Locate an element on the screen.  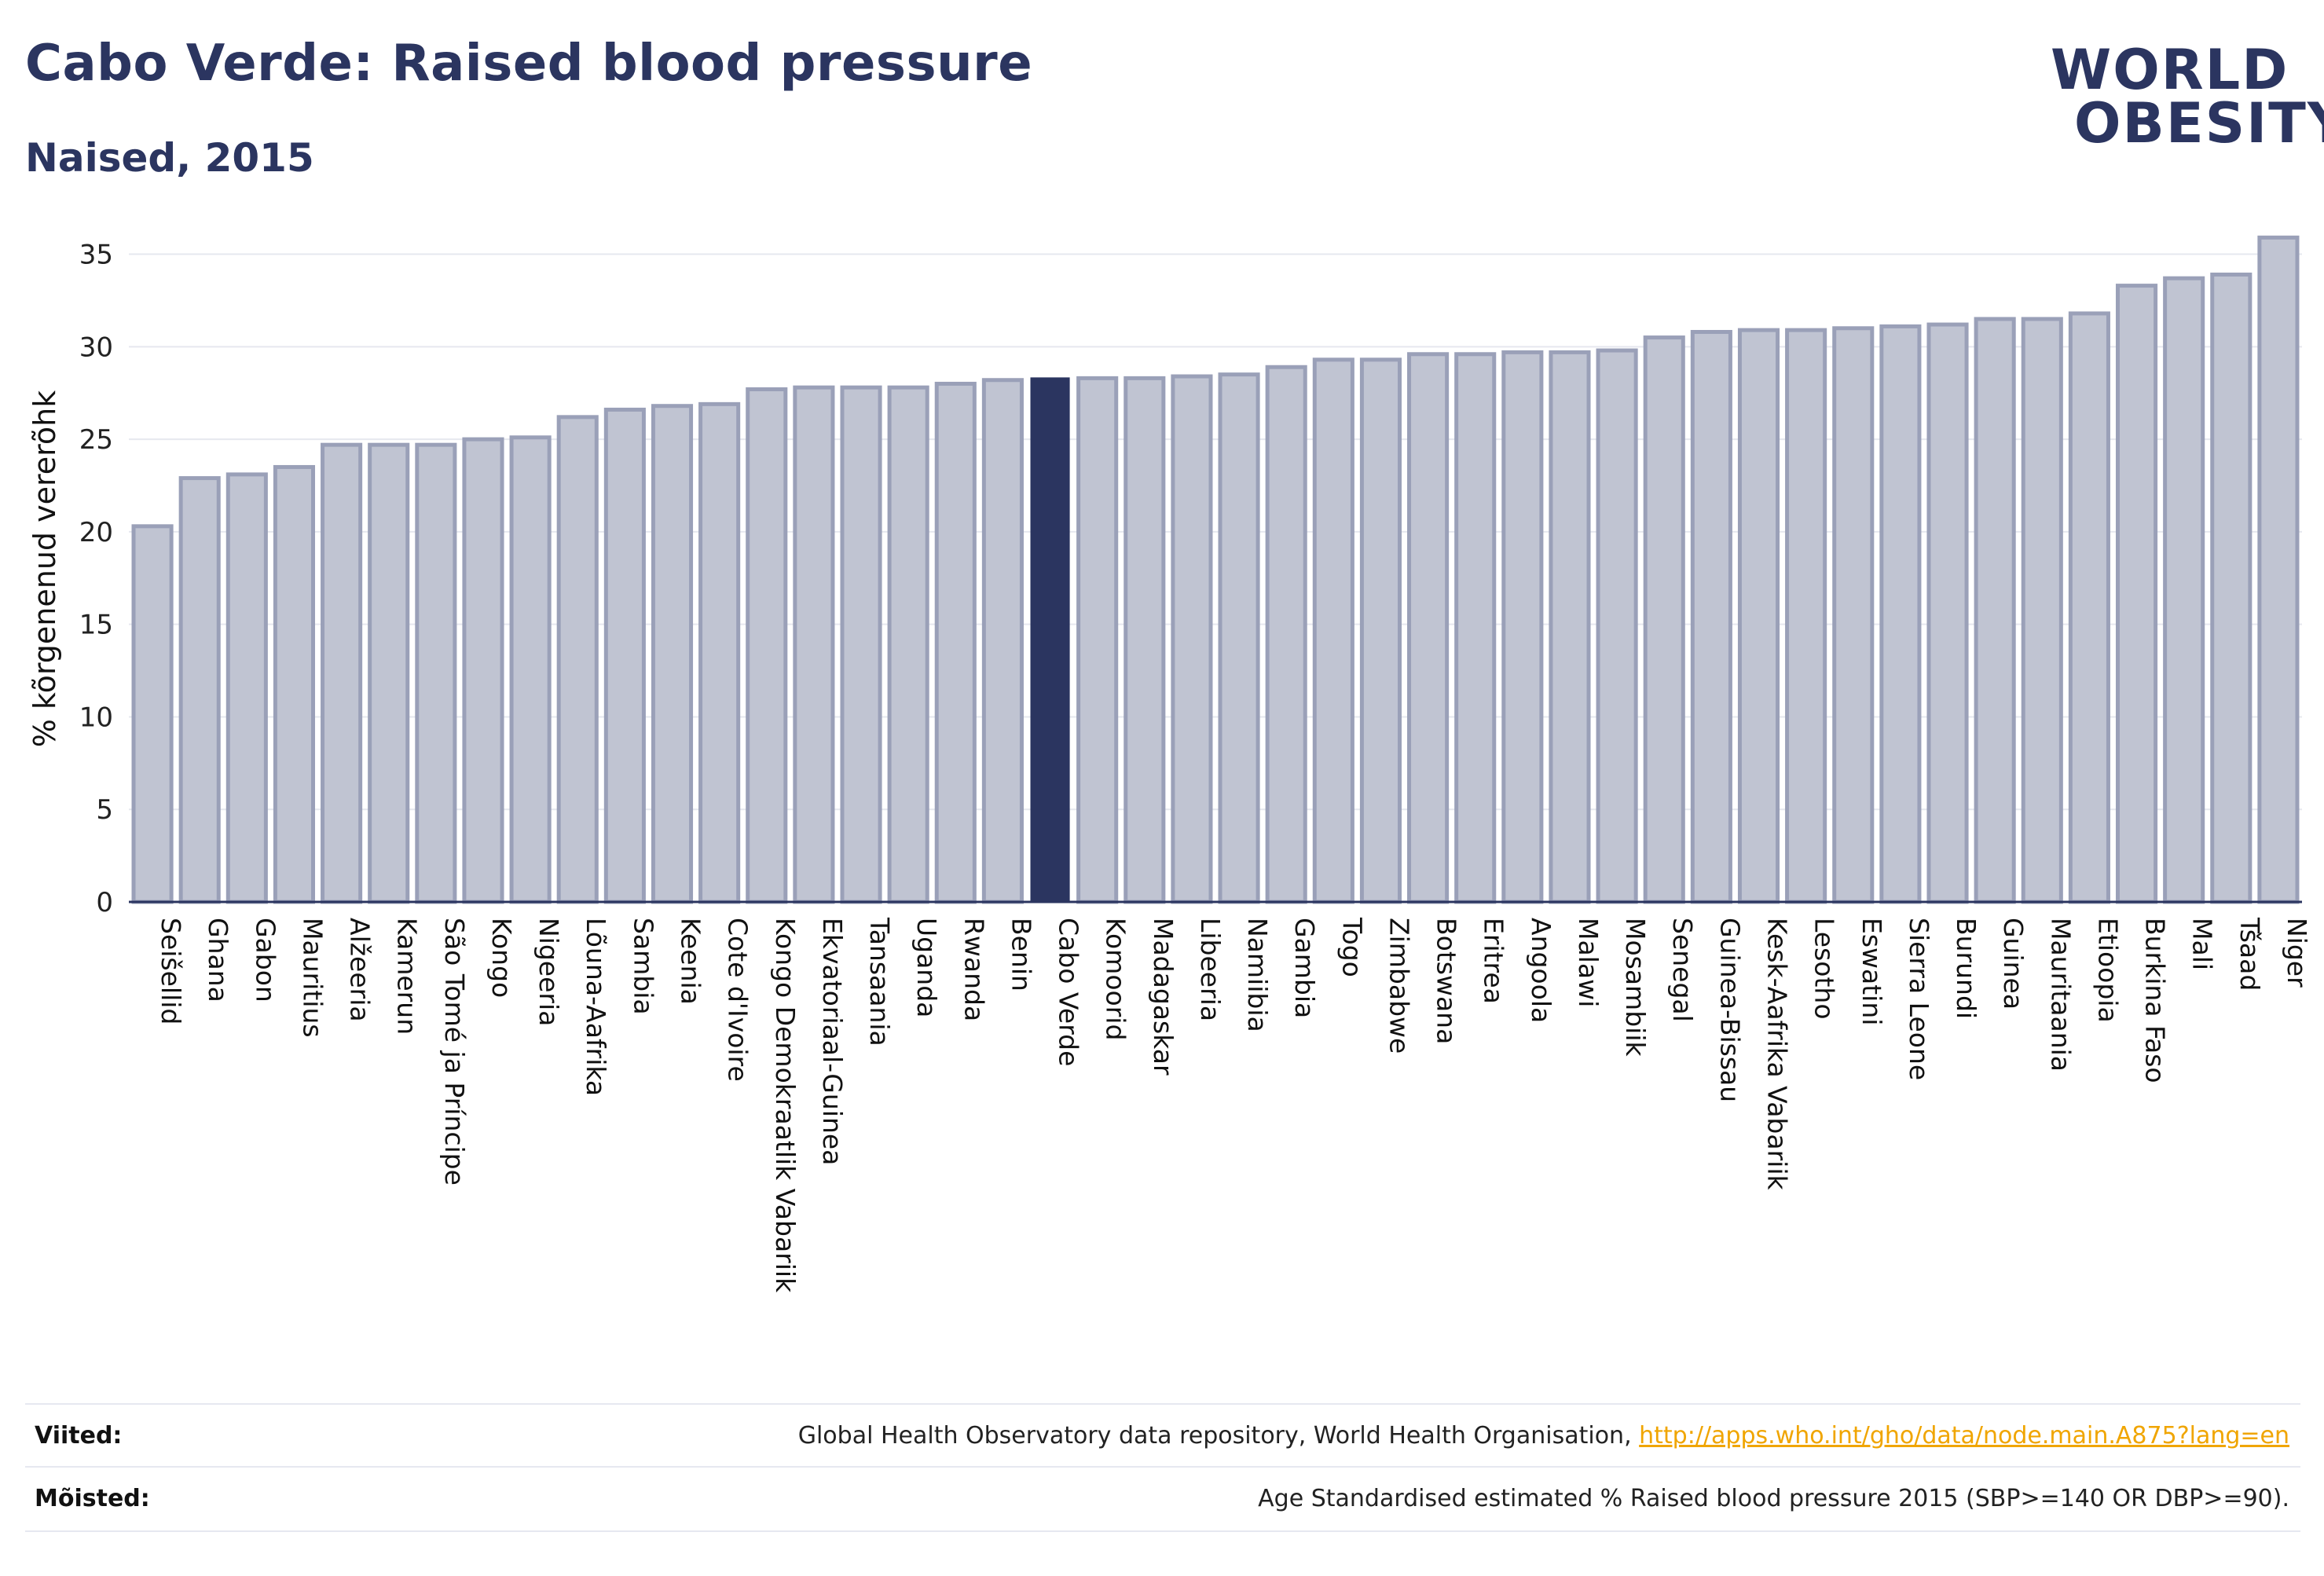
x-tick-label: Libeeria is located at coordinates (1210, 969).